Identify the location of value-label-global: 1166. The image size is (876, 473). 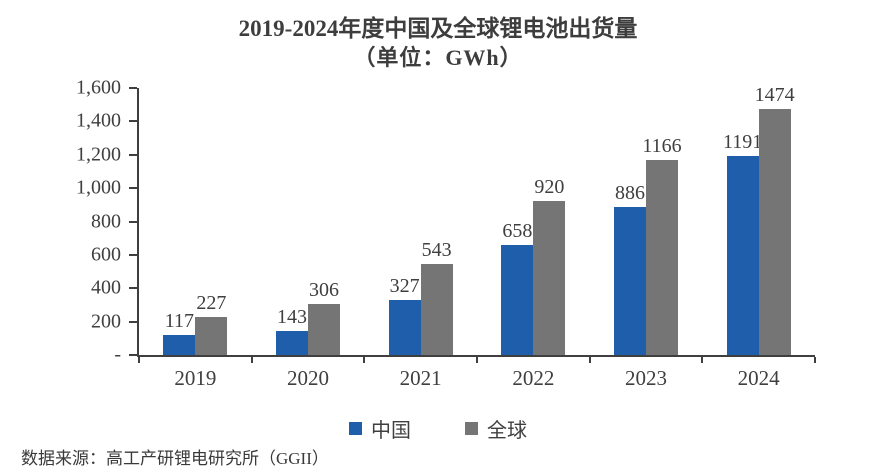
(662, 146).